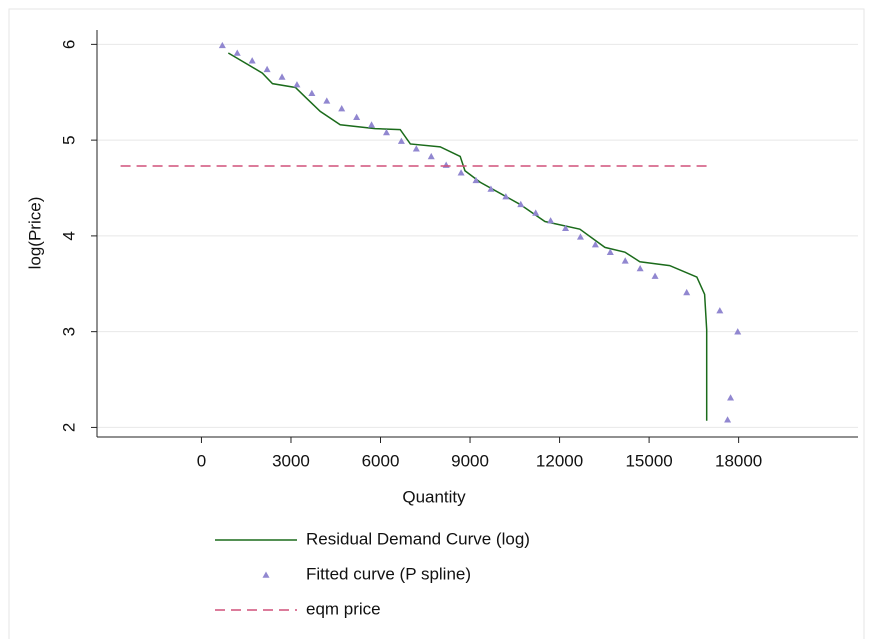 The width and height of the screenshot is (870, 639). Describe the element at coordinates (738, 460) in the screenshot. I see `x-tick-label: 18000` at that location.